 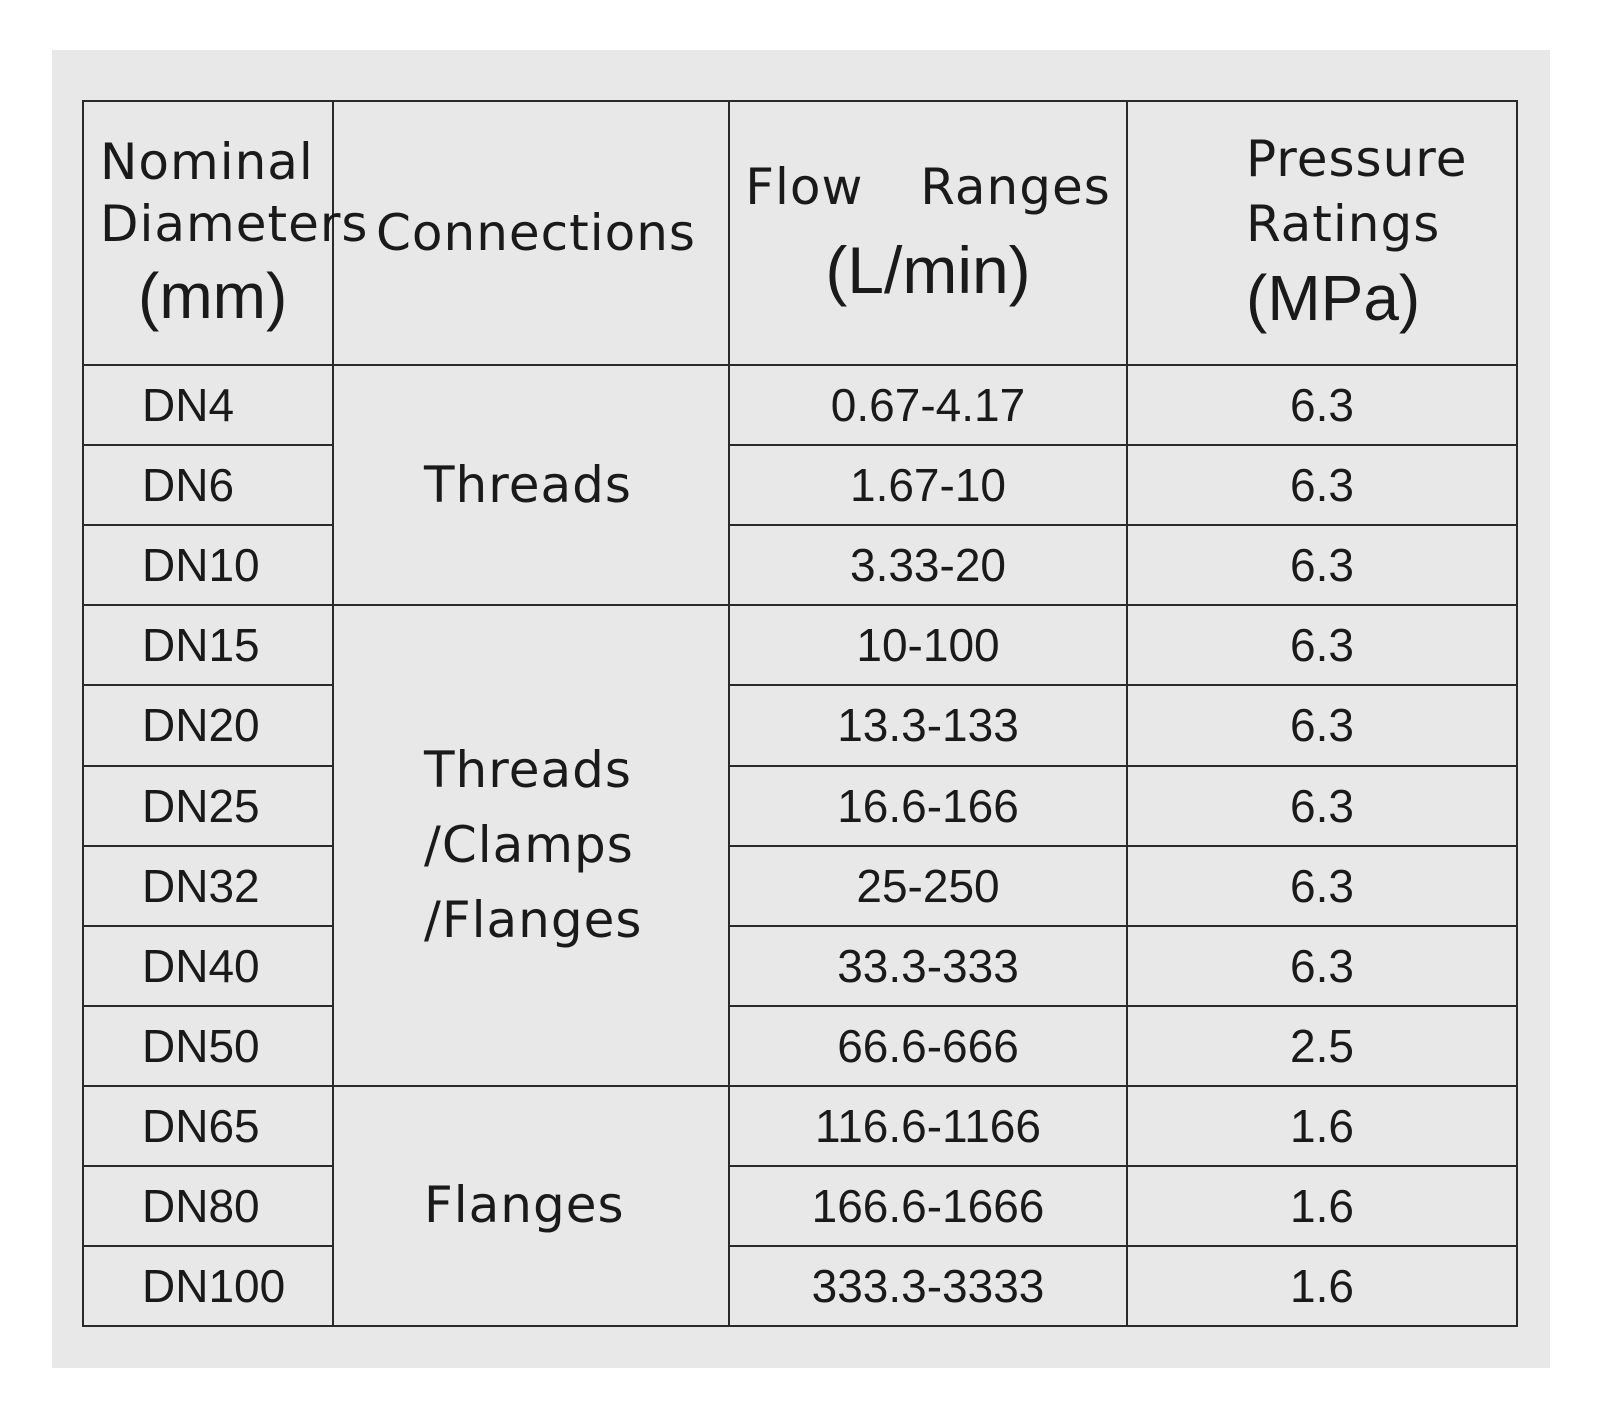 What do you see at coordinates (531, 233) in the screenshot?
I see `header-connections: Connections` at bounding box center [531, 233].